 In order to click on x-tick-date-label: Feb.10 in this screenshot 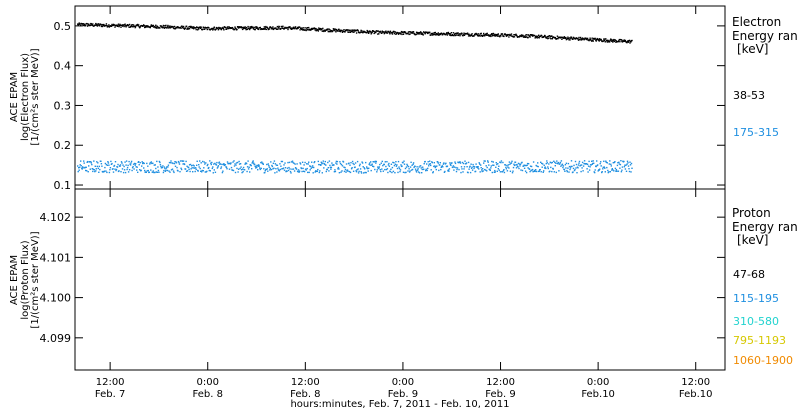, I will do `click(598, 394)`.